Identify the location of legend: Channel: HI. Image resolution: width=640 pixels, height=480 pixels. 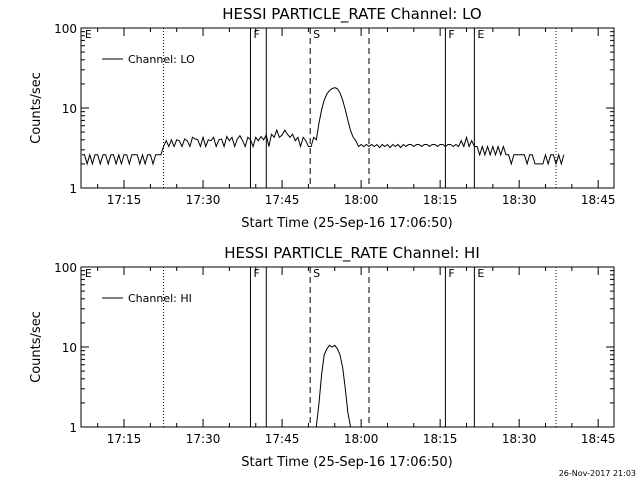
(147, 298).